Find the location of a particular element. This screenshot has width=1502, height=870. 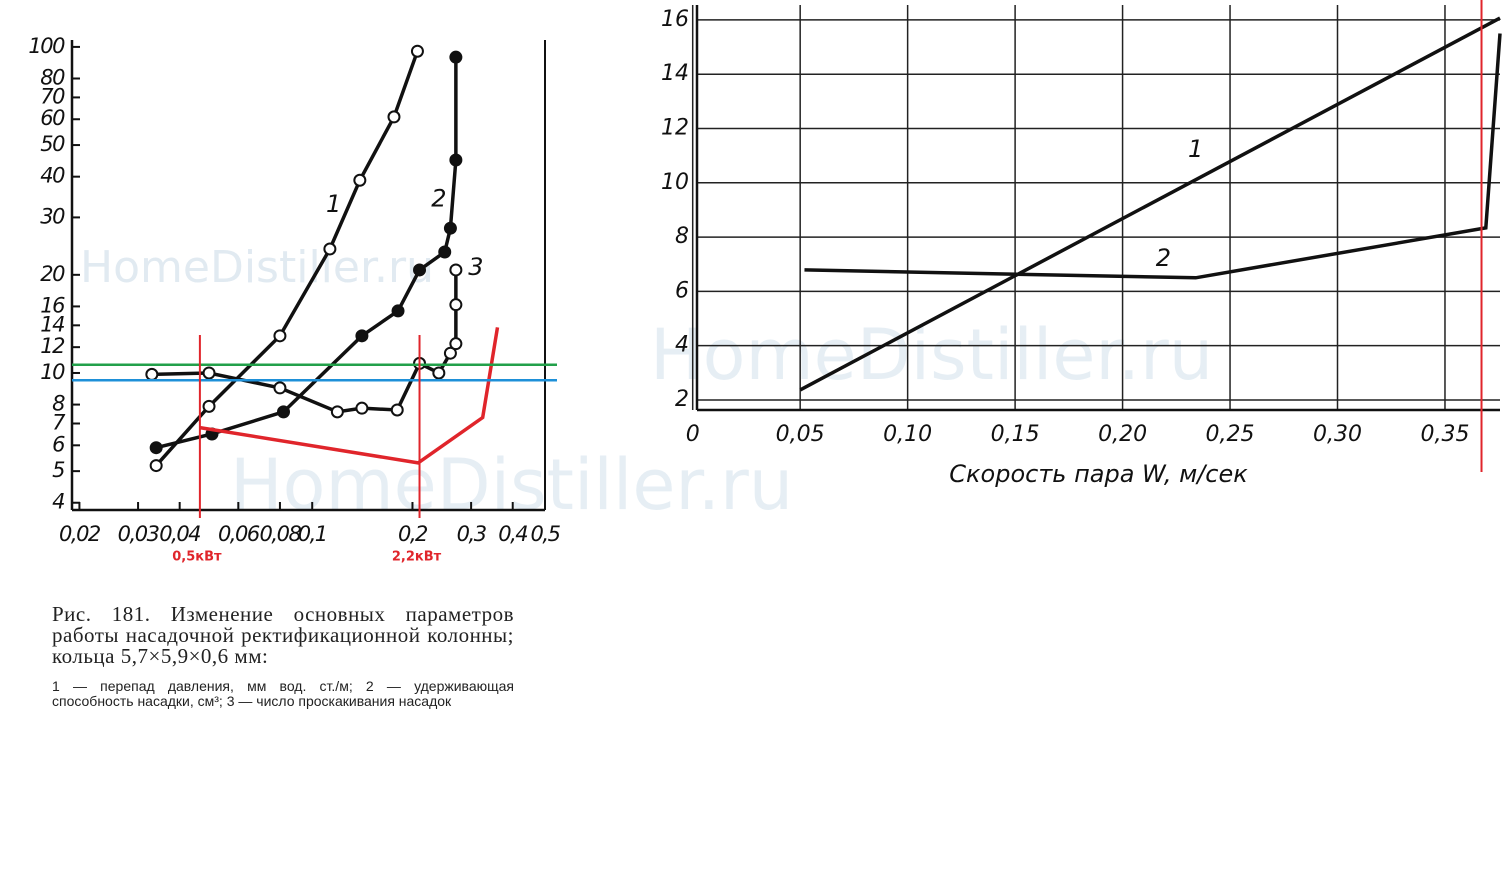

x-tick-label: 0,10 is located at coordinates (907, 434).